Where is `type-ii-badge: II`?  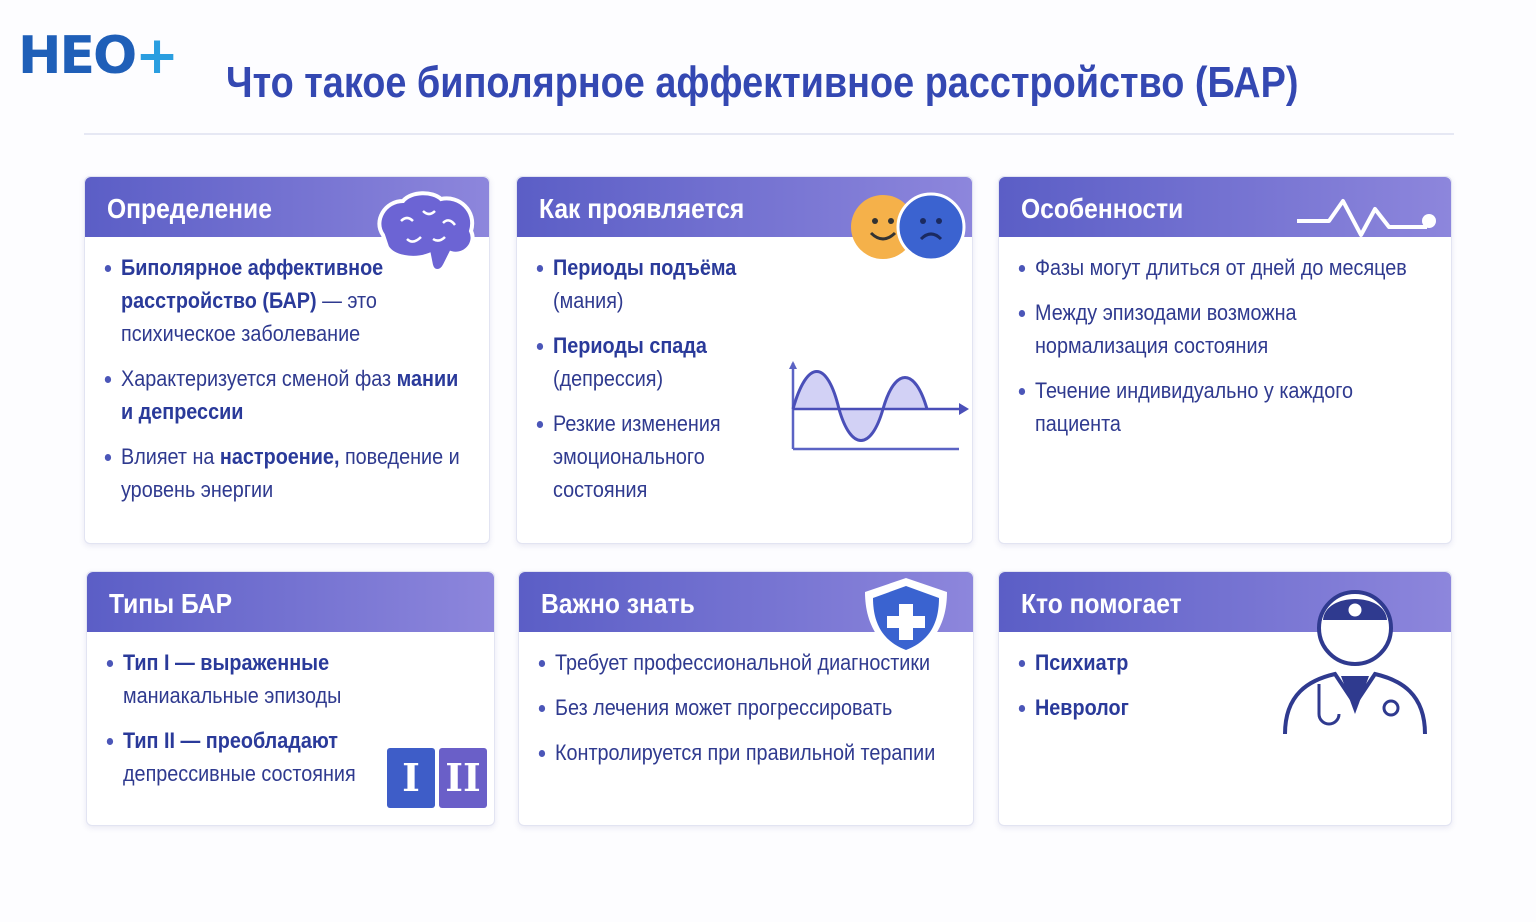 type-ii-badge: II is located at coordinates (463, 778).